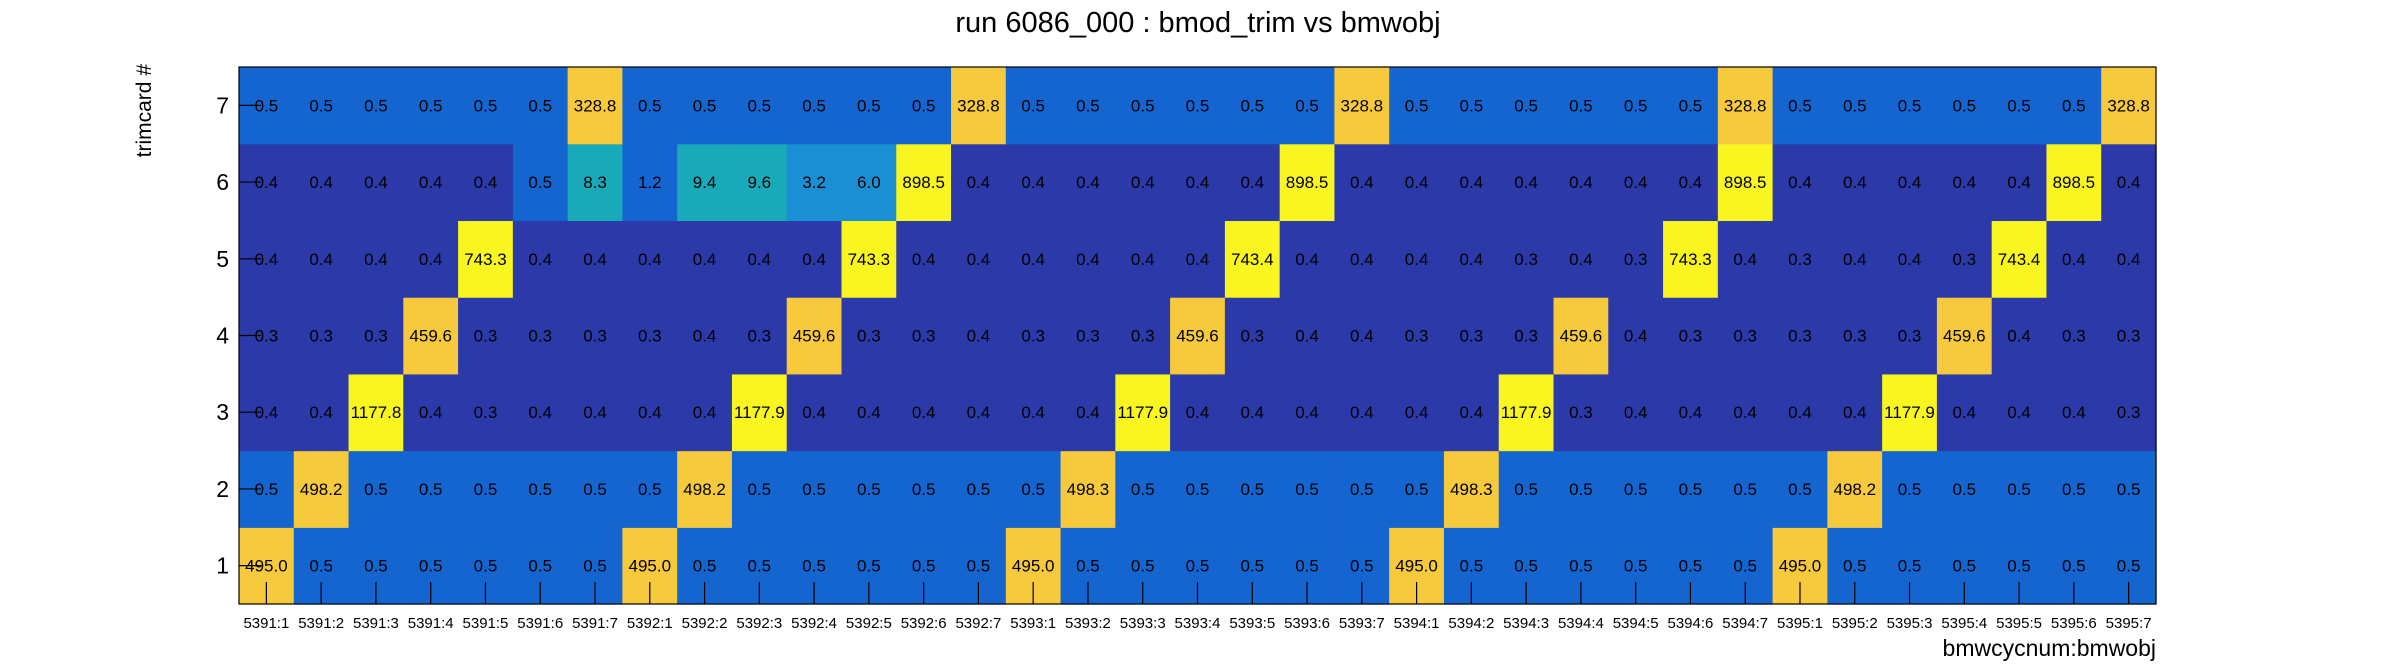 This screenshot has height=672, width=2396. What do you see at coordinates (1800, 623) in the screenshot?
I see `x-tick-label: 5395:1` at bounding box center [1800, 623].